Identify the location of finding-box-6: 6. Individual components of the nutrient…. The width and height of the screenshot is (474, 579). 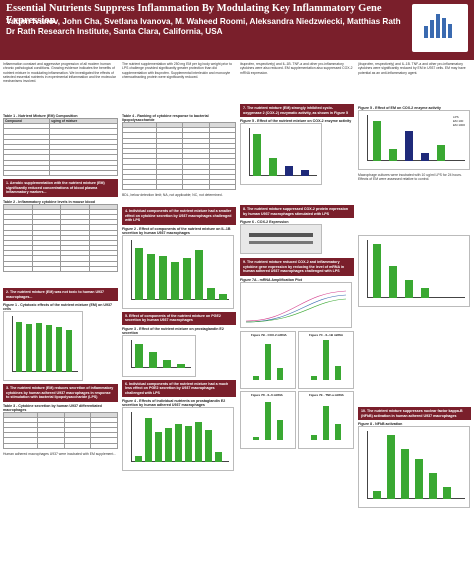
(179, 388).